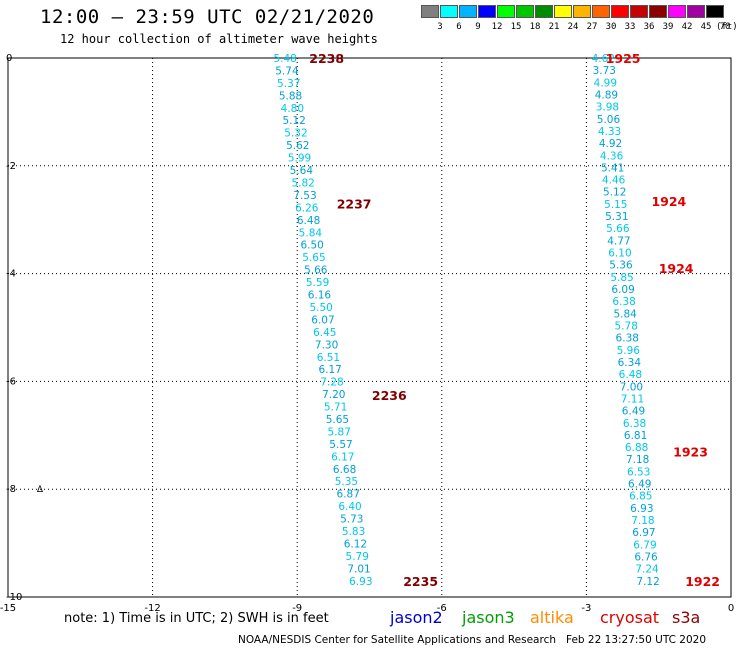  Describe the element at coordinates (640, 497) in the screenshot. I see `swh-value: 6.85` at that location.